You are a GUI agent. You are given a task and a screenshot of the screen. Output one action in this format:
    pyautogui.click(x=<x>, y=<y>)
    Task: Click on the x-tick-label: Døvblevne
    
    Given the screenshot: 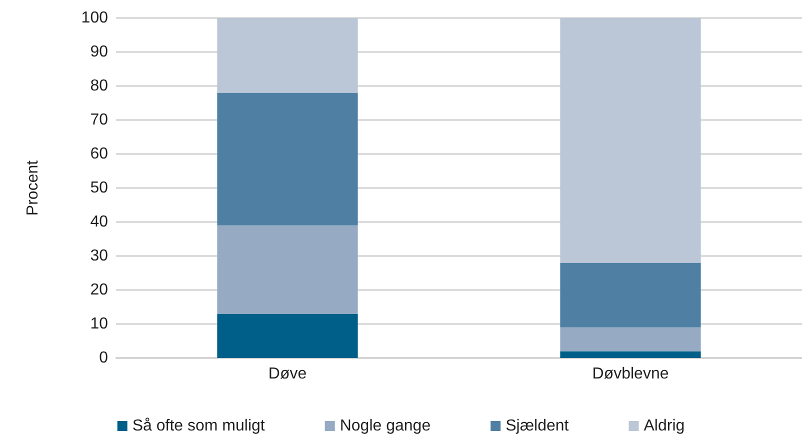 What is the action you would take?
    pyautogui.click(x=630, y=374)
    